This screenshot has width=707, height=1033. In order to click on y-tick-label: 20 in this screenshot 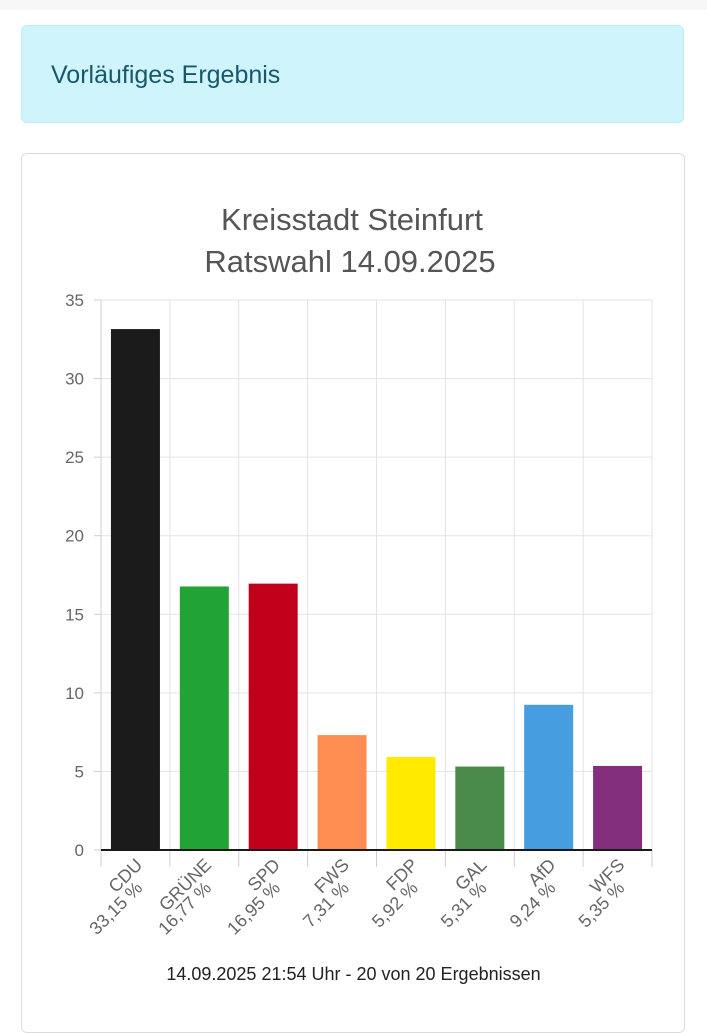, I will do `click(74, 536)`.